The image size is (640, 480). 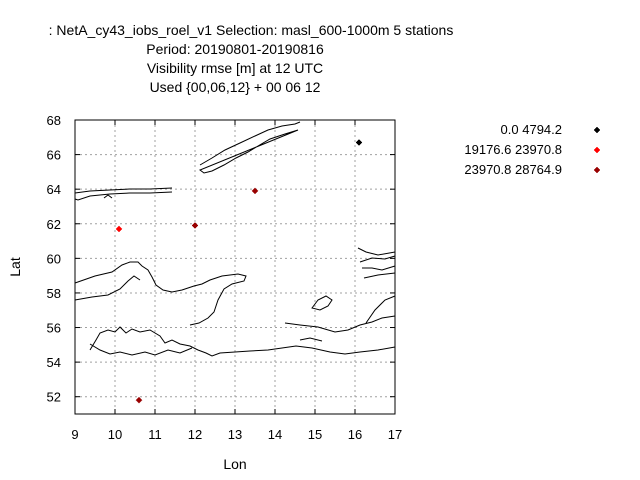 I want to click on y-tick-label: 62, so click(x=54, y=224).